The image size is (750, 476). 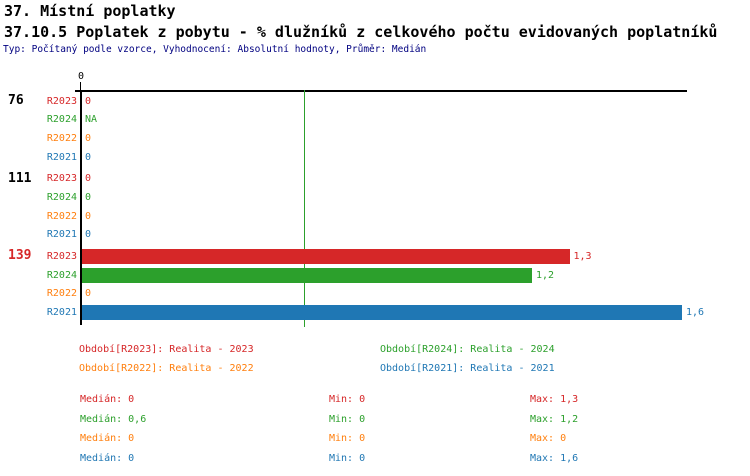 I want to click on group-label-76: 76, so click(x=16, y=100).